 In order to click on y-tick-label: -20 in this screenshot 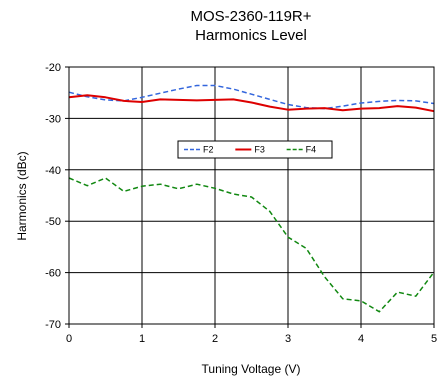, I will do `click(53, 68)`.